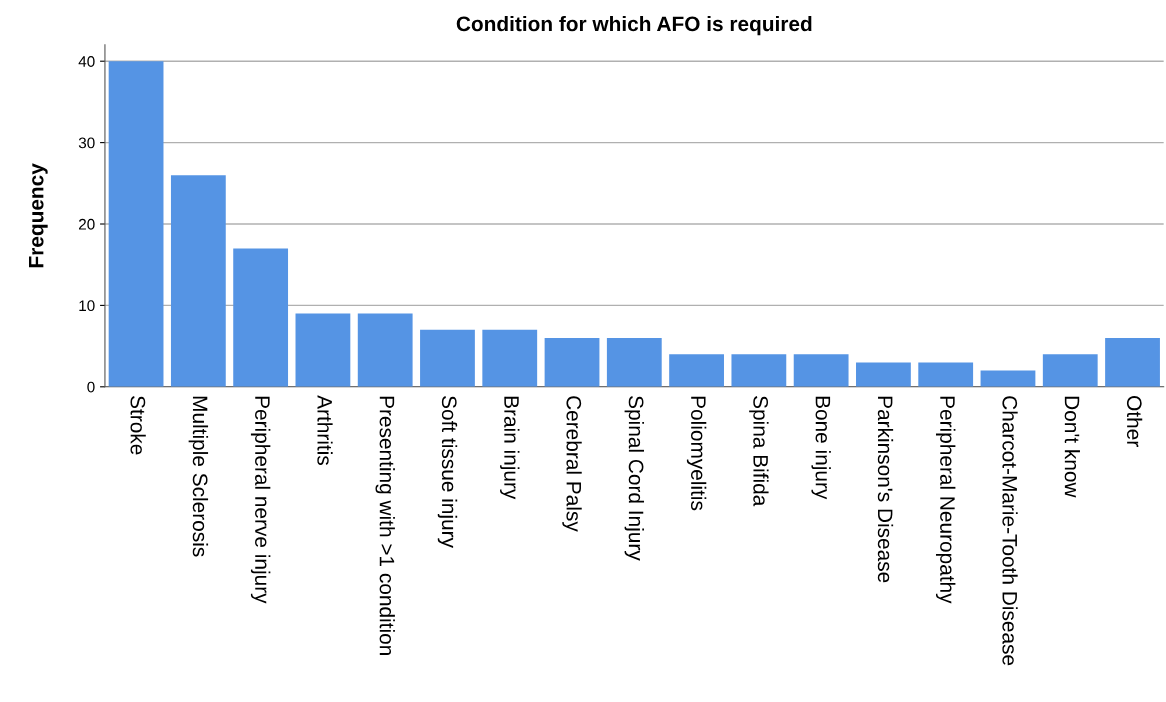  I want to click on y-tick-label: 10, so click(87, 306).